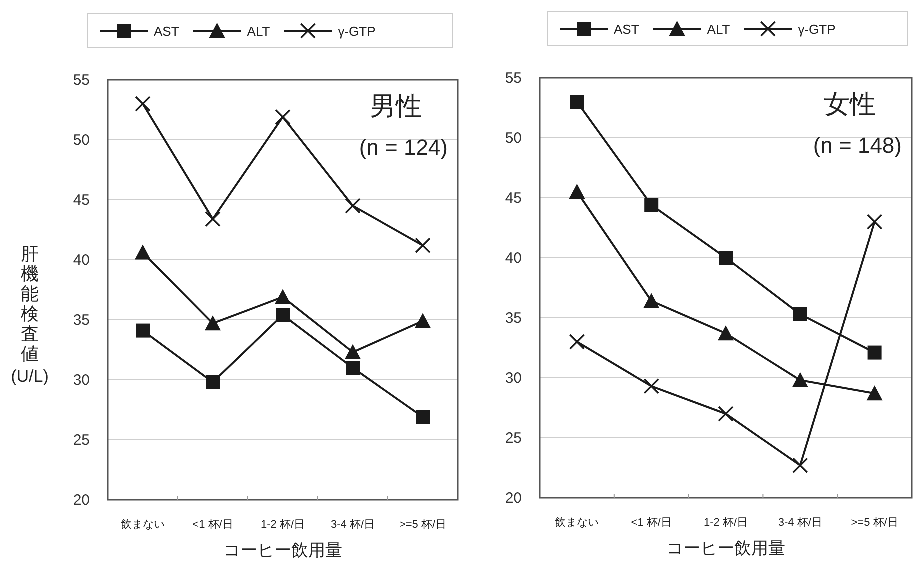 The height and width of the screenshot is (565, 920). I want to click on annotation: (n = 148), so click(857, 145).